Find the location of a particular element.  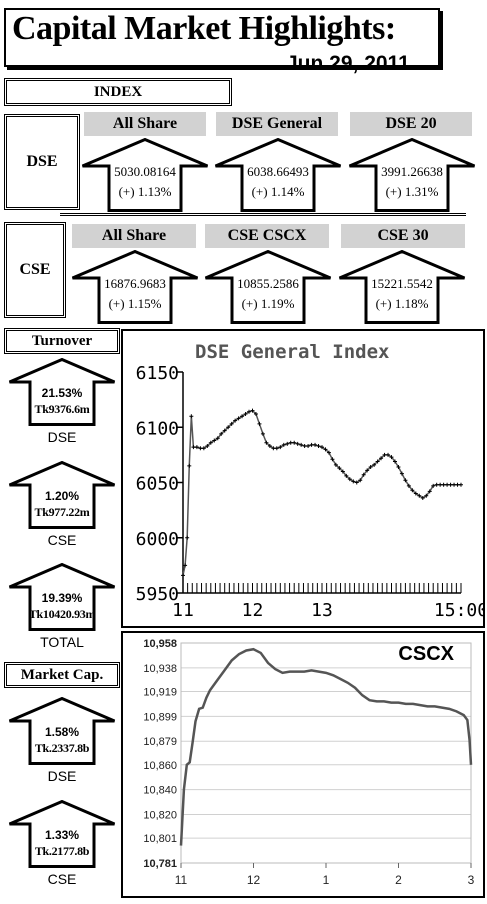

cse-card-arrow-2: 15221.5542 (+) 1.18% is located at coordinates (402, 287).